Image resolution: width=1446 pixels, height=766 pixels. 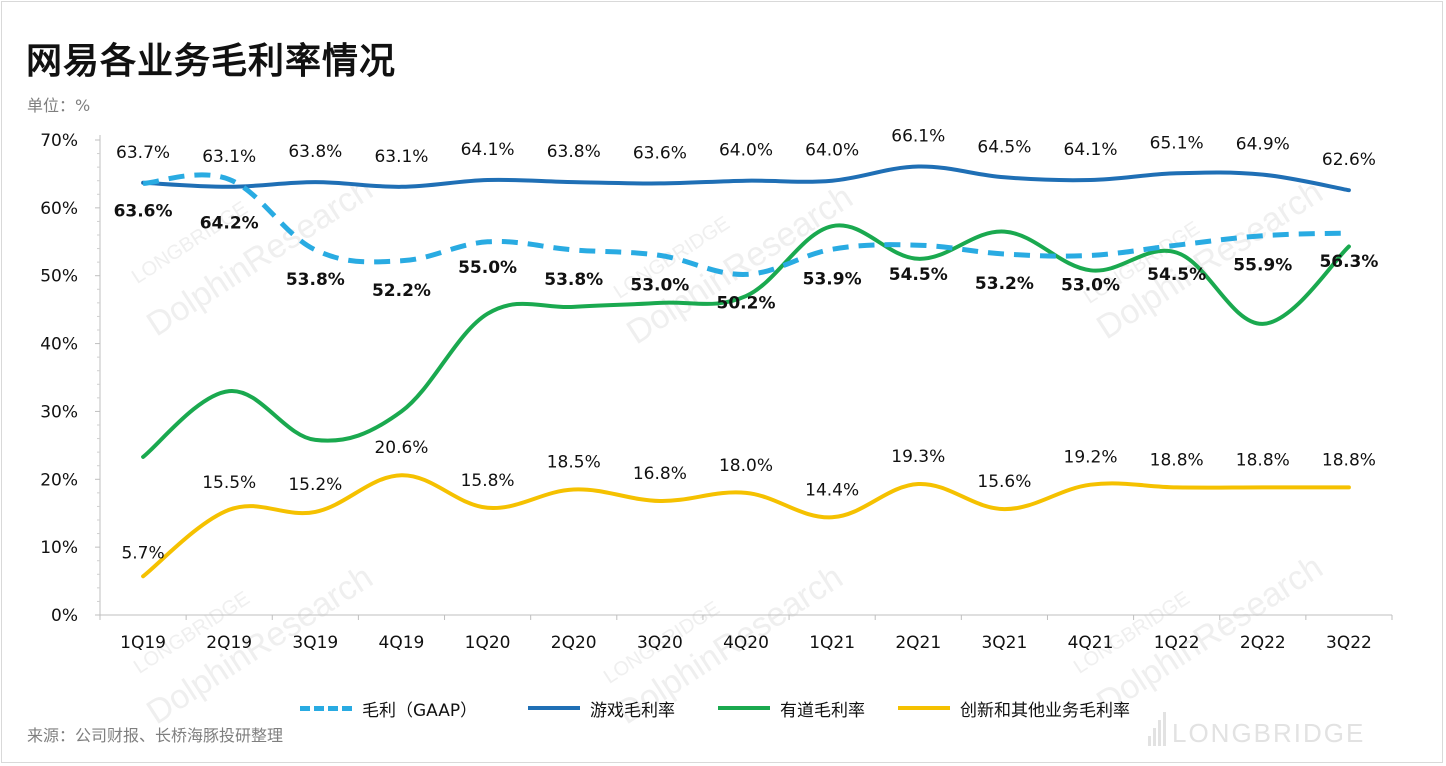 What do you see at coordinates (142, 553) in the screenshot?
I see `innovation-data-label: 5.7%` at bounding box center [142, 553].